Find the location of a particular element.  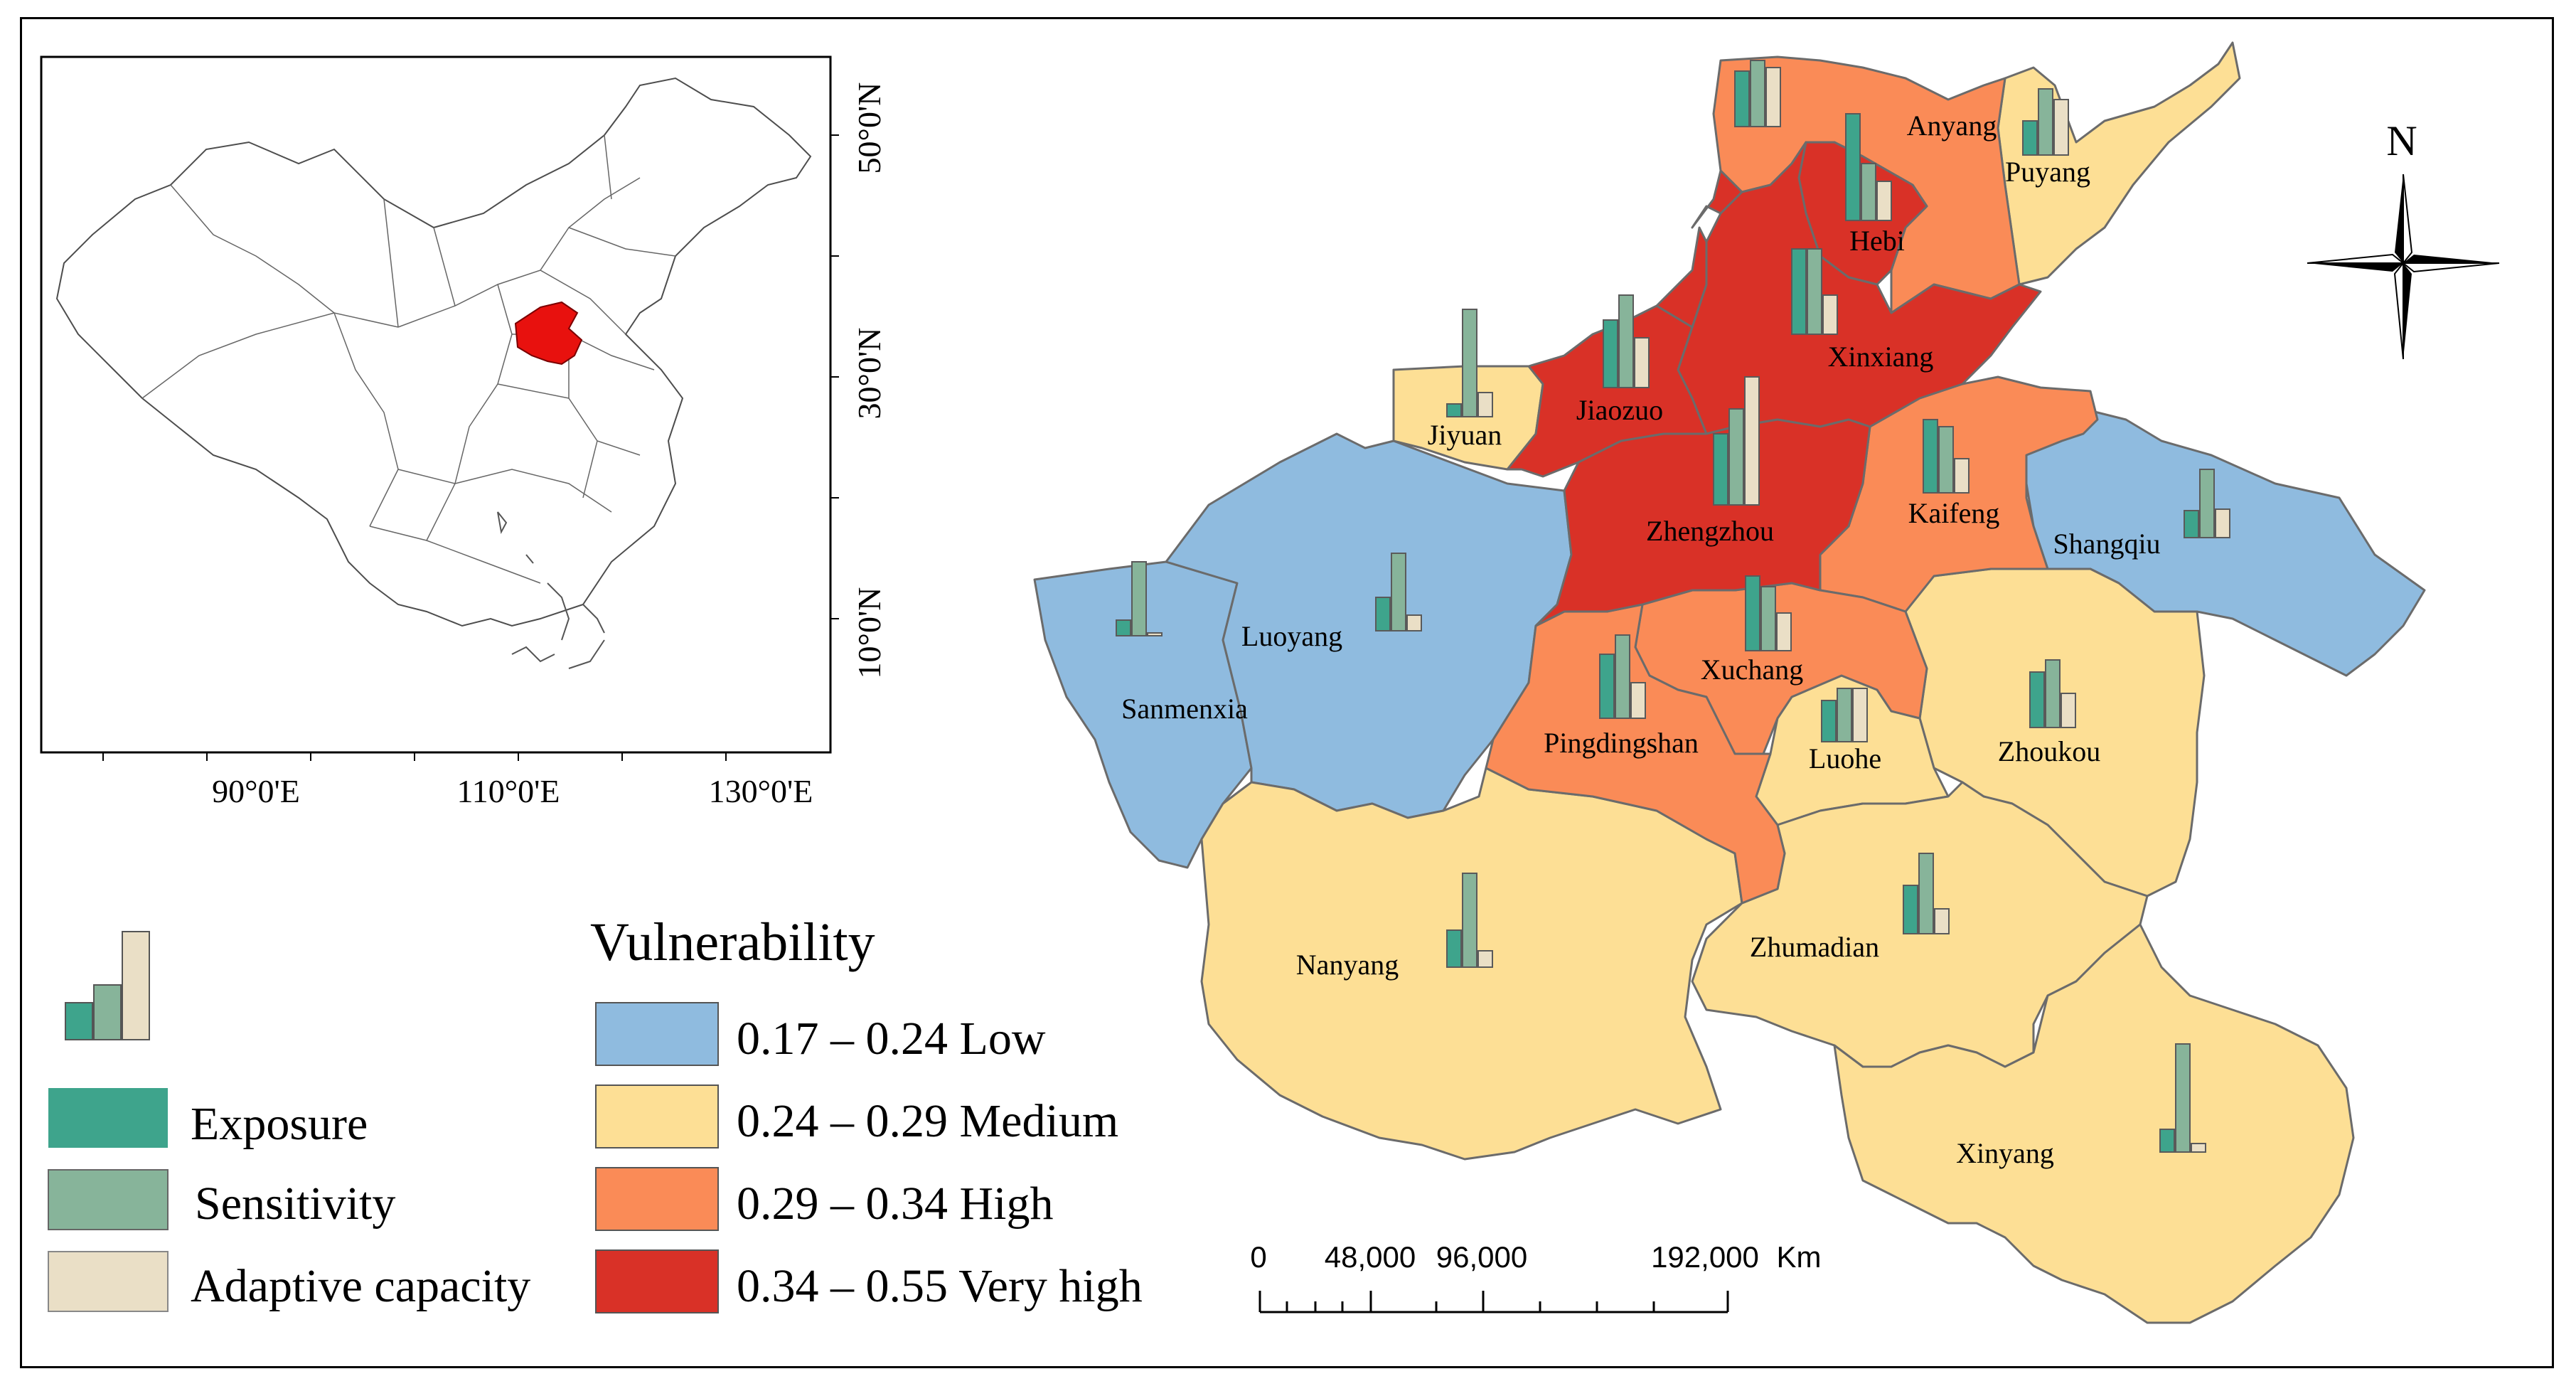

label-sanmenxia: Sanmenxia is located at coordinates (1184, 709).